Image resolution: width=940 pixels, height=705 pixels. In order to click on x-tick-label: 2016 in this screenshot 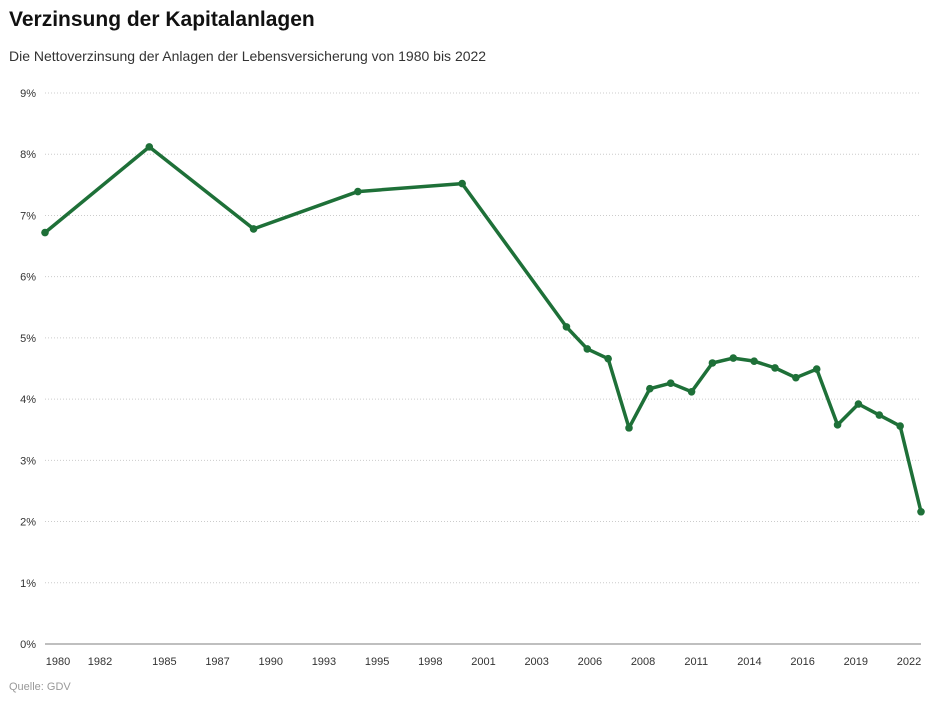, I will do `click(802, 662)`.